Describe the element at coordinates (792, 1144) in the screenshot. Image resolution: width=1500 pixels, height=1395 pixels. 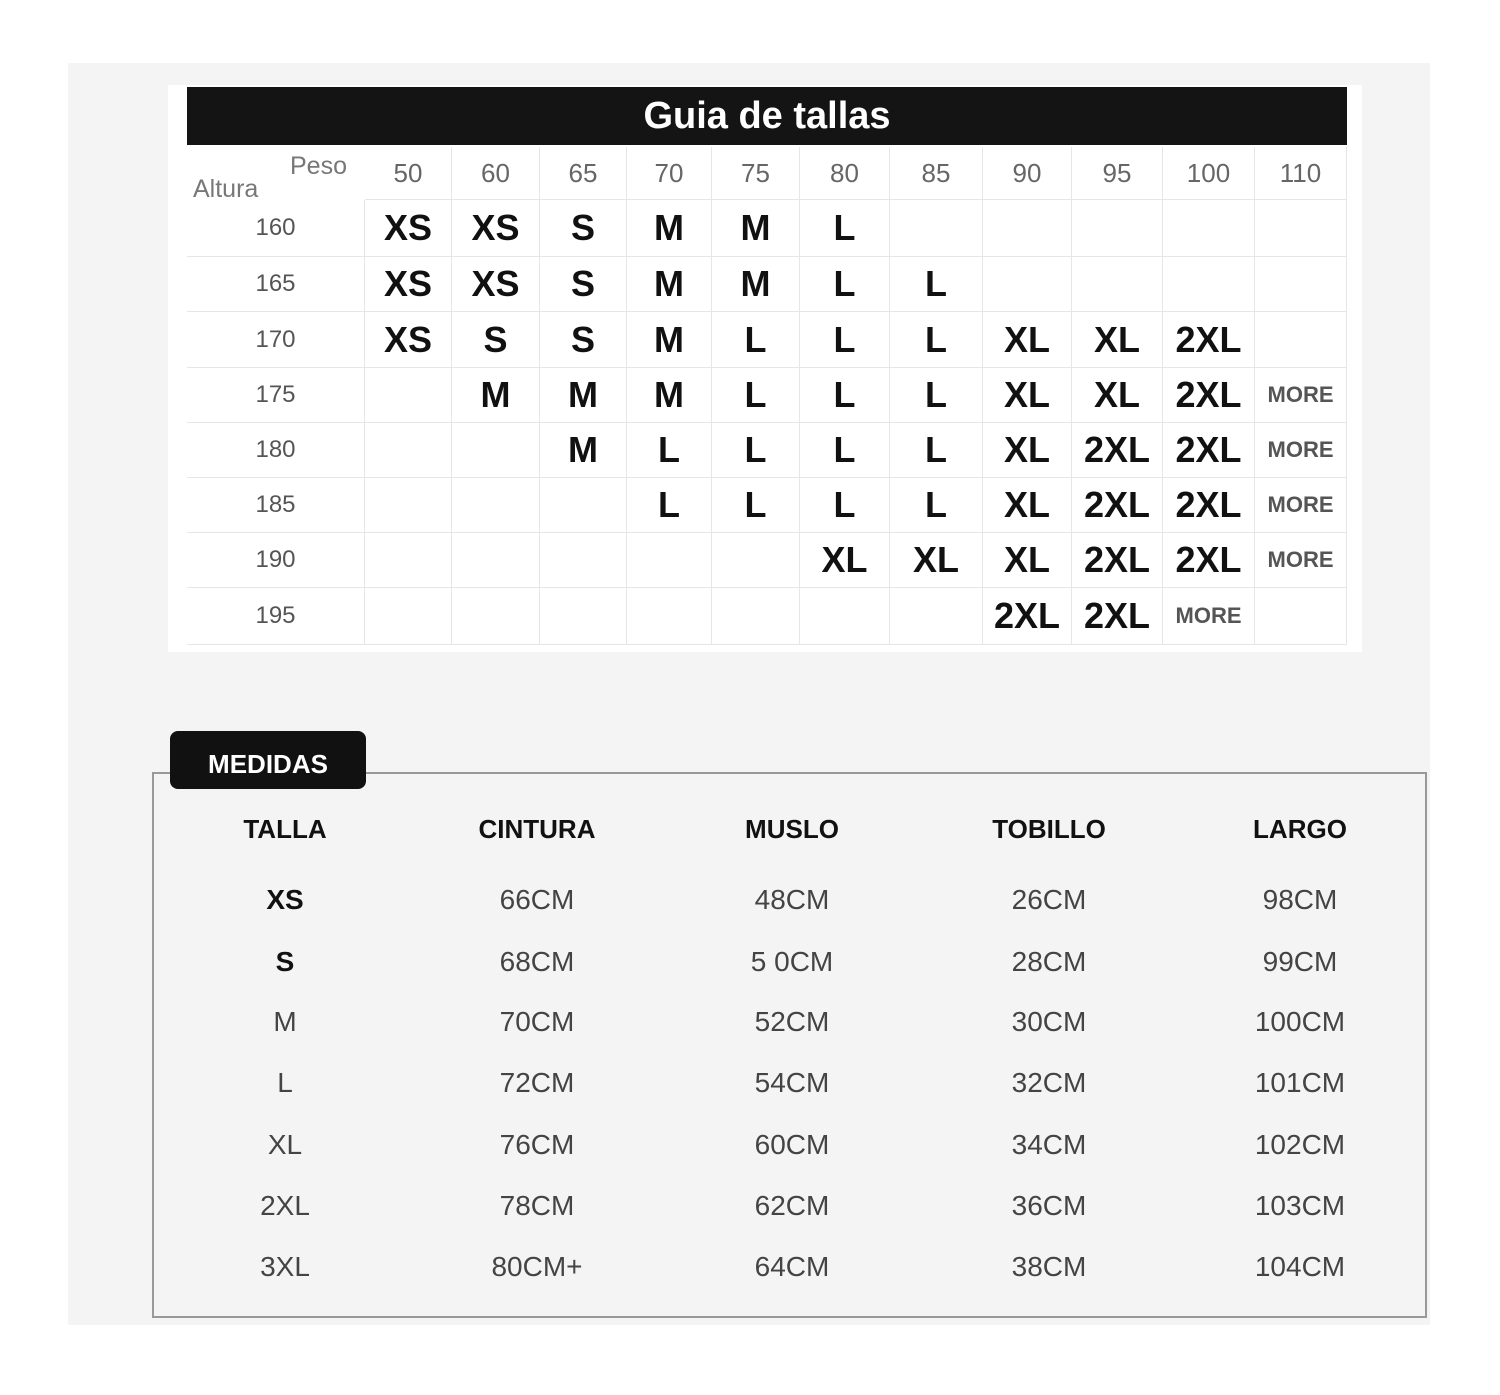
I see `measurement-value: 60CM` at that location.